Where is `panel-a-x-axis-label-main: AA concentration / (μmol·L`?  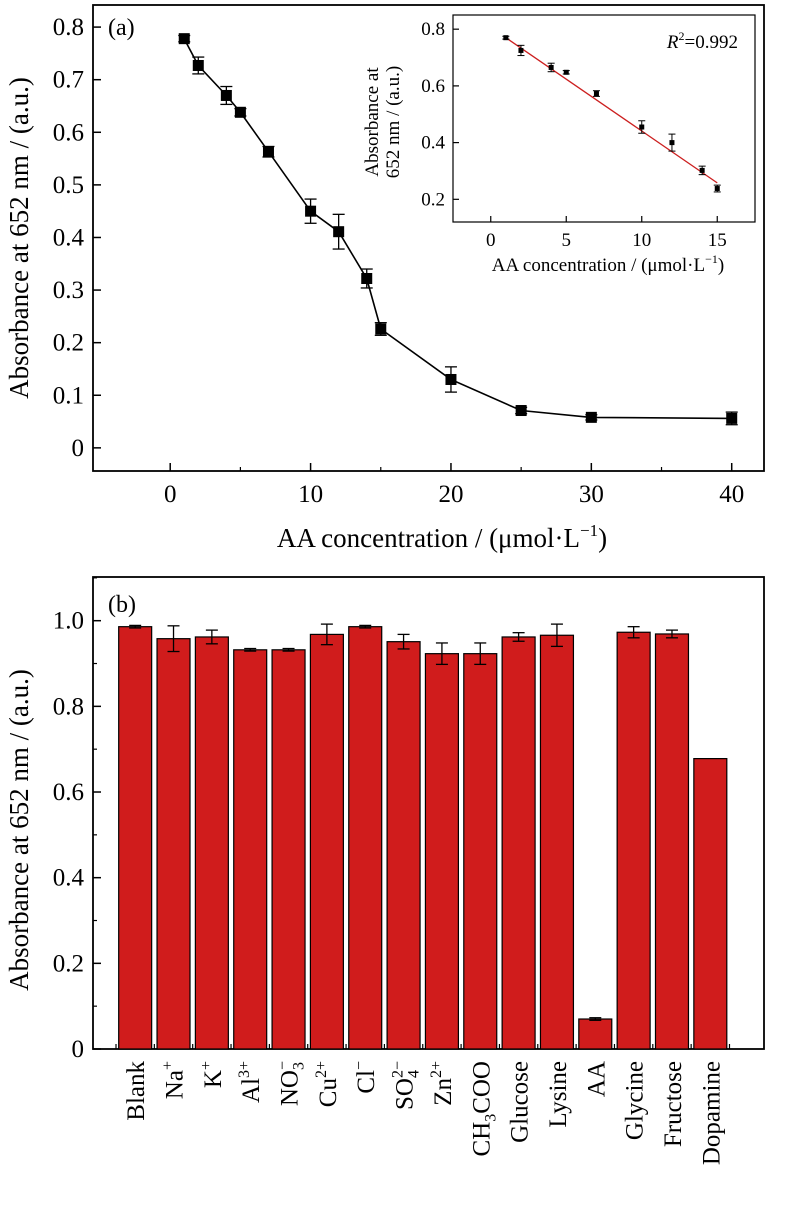 panel-a-x-axis-label-main: AA concentration / (μmol·L is located at coordinates (428, 538).